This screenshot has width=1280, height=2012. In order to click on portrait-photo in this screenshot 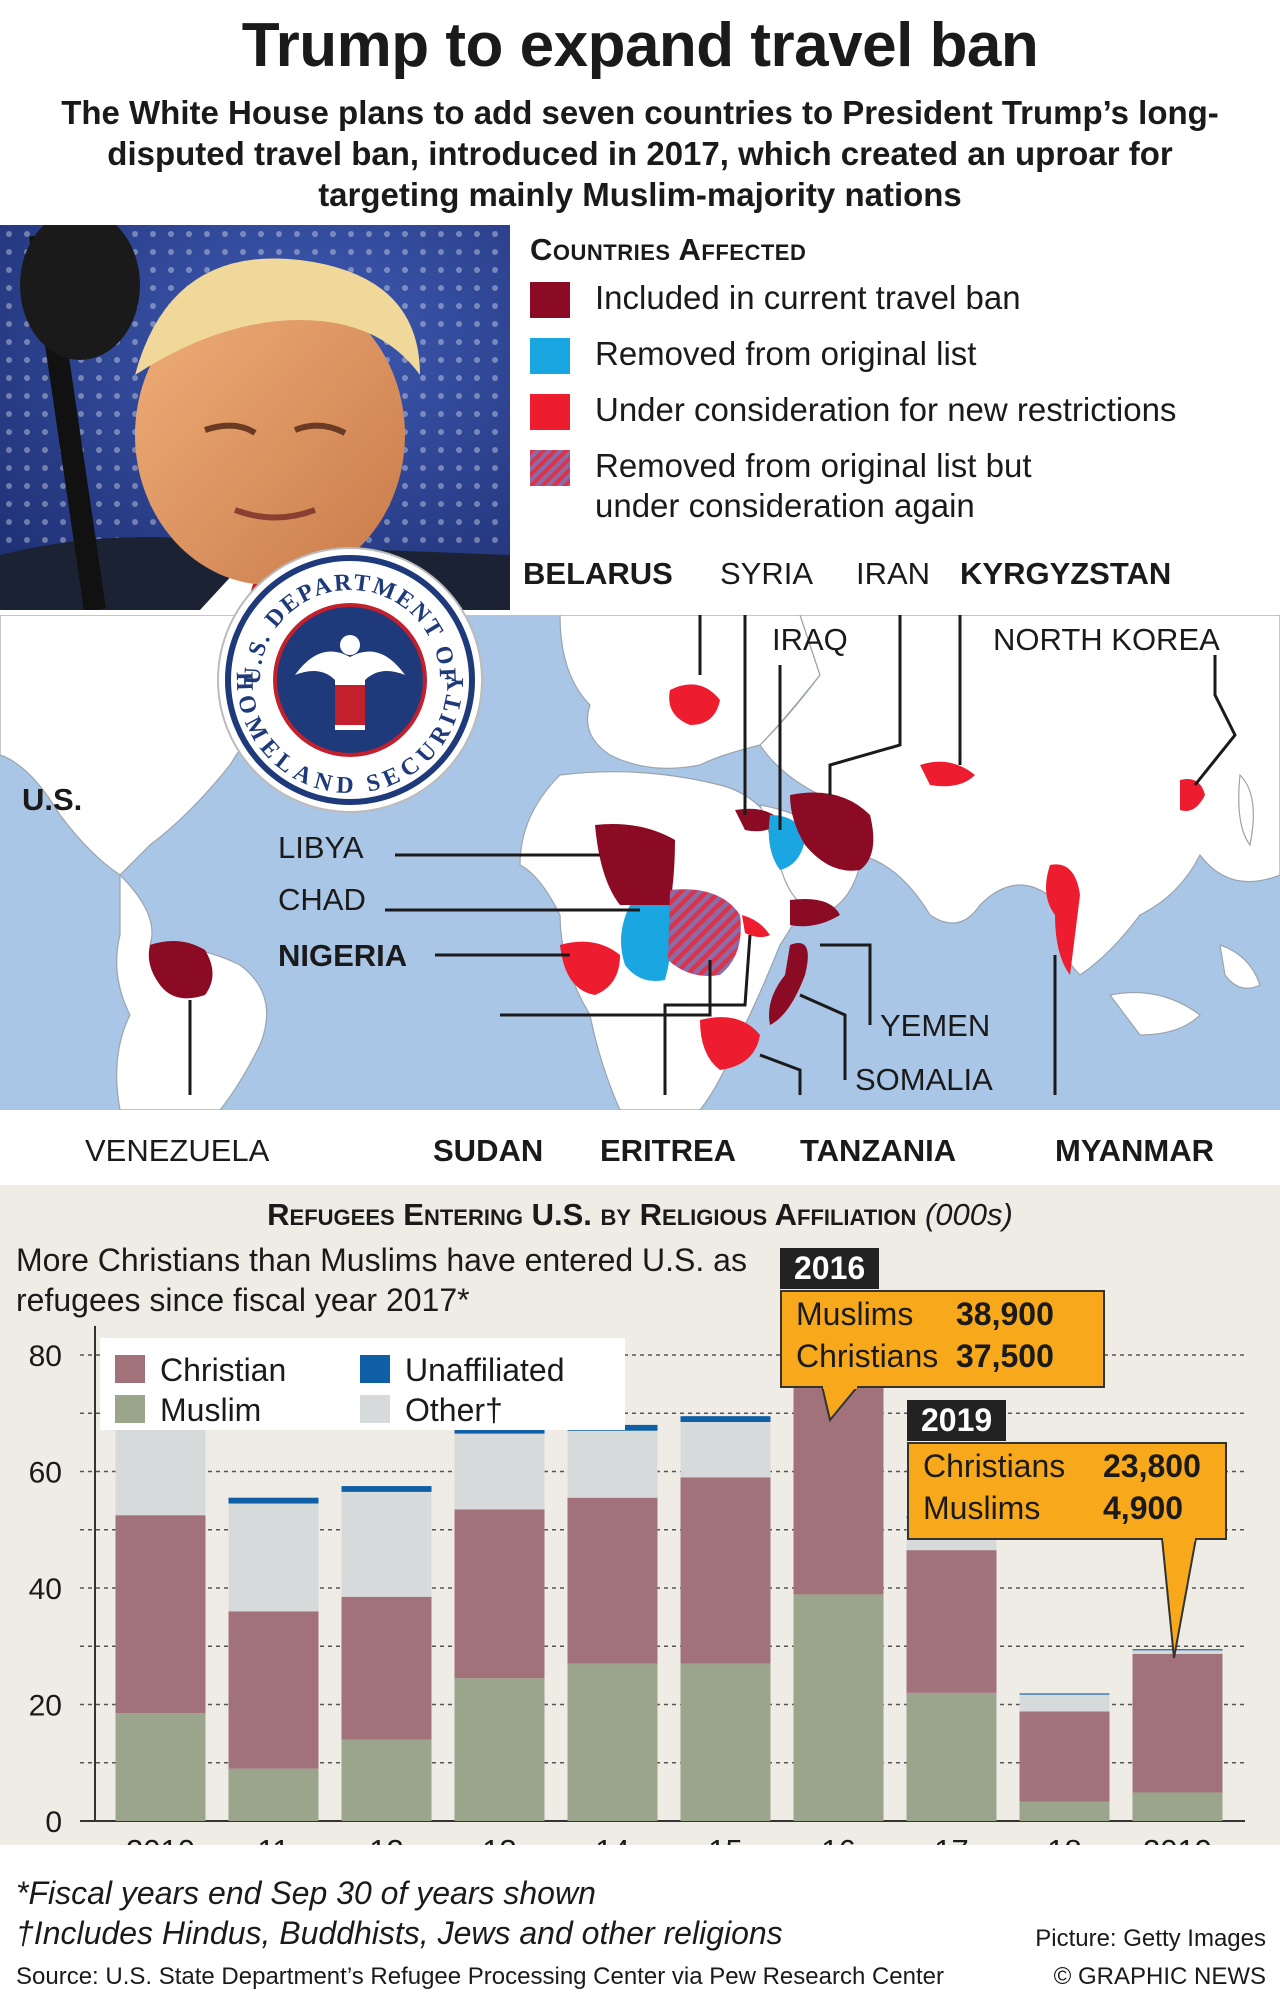, I will do `click(255, 417)`.